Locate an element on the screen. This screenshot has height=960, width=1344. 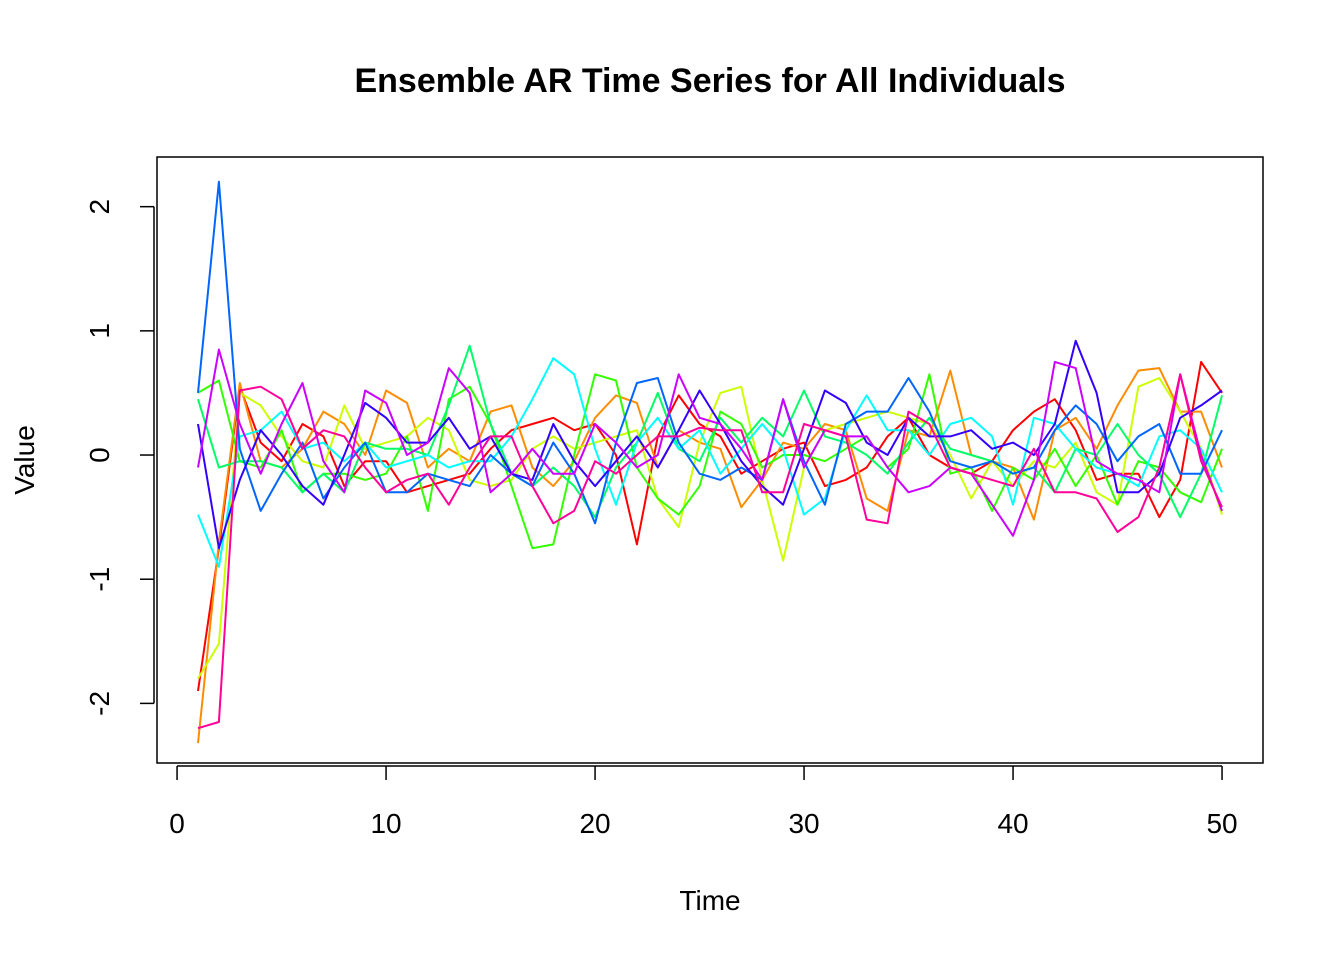
y-axis: -2 -1 0 1 2 is located at coordinates (119, 457).